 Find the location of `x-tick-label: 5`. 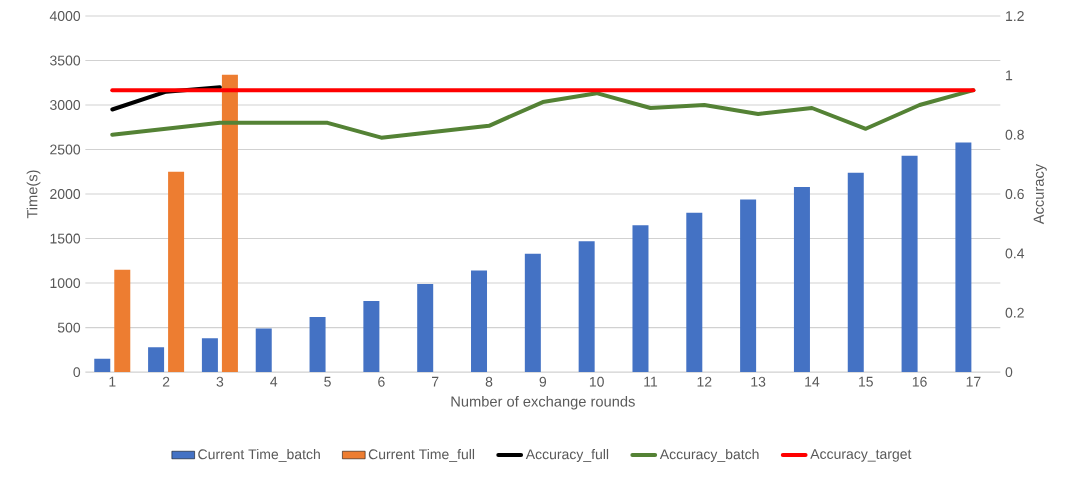

x-tick-label: 5 is located at coordinates (327, 381).